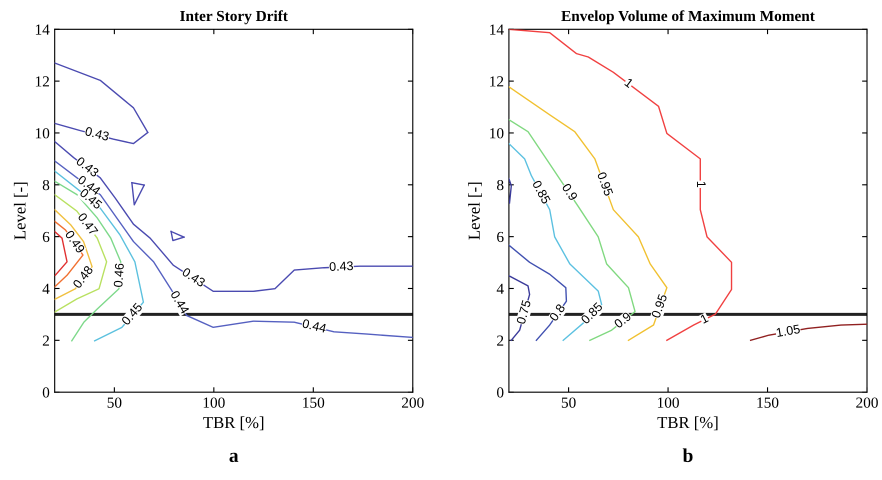 Image resolution: width=882 pixels, height=480 pixels. Describe the element at coordinates (523, 312) in the screenshot. I see `annotation: 0.75` at that location.